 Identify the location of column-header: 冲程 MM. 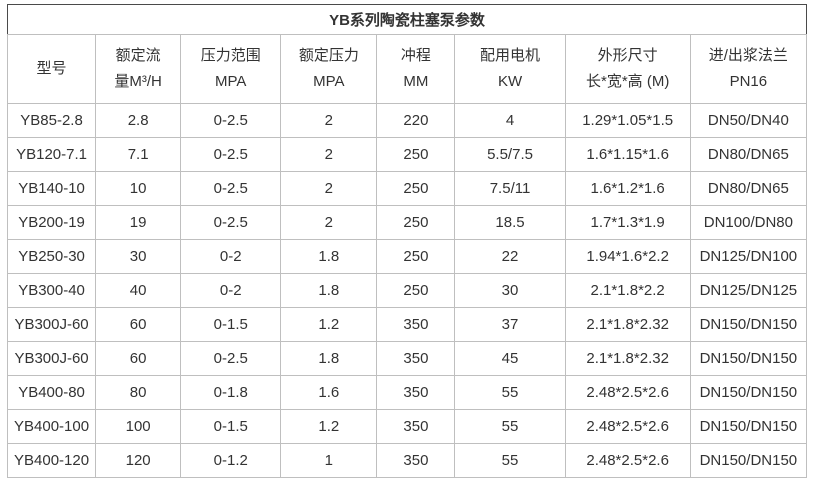
(416, 69).